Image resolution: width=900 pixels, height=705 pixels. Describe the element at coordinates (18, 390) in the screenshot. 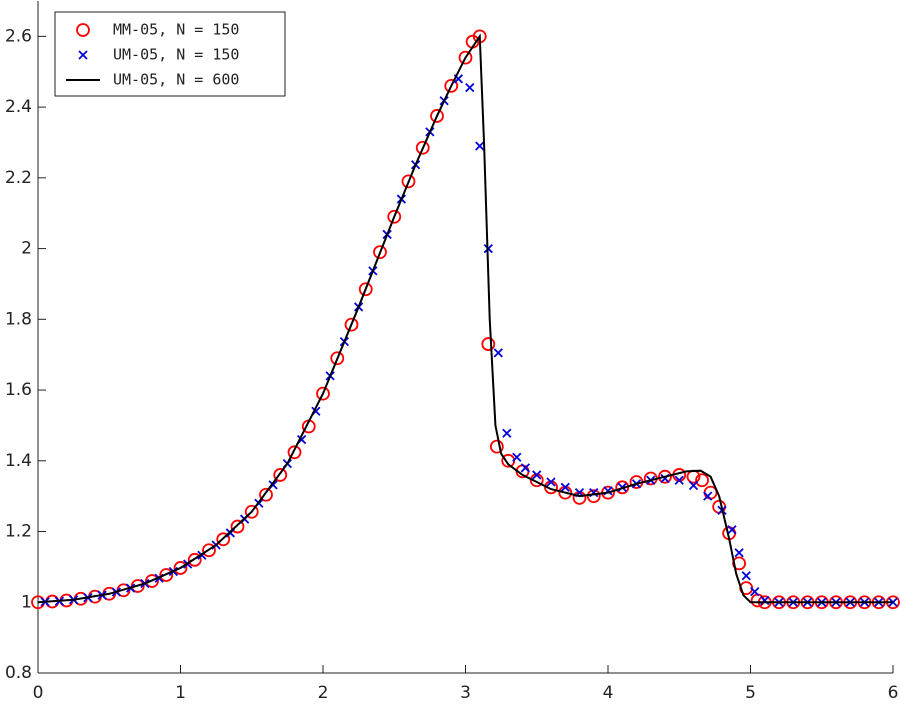

I see `y-tick-label: 1.6` at that location.